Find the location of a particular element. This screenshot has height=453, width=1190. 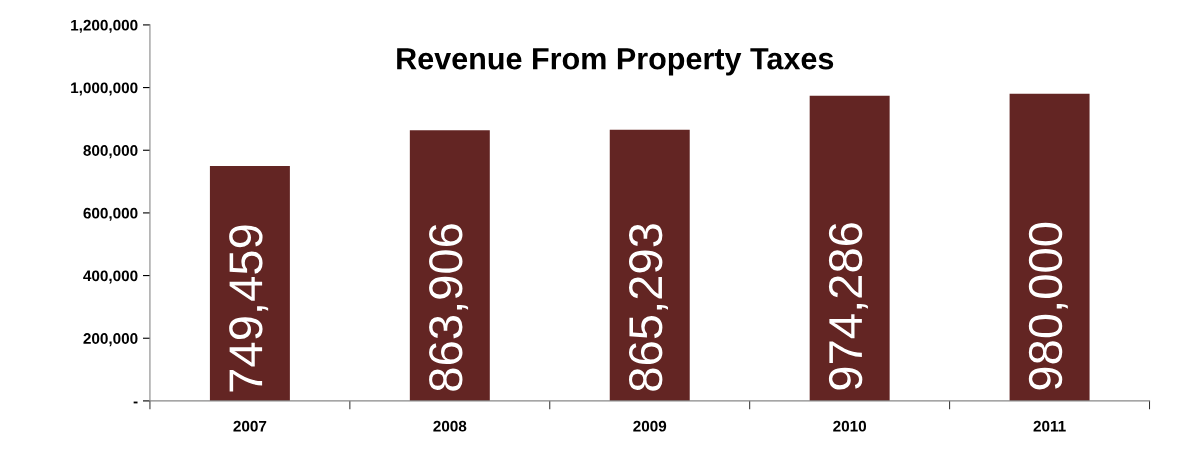

x-tick-label: 2007 is located at coordinates (250, 426).